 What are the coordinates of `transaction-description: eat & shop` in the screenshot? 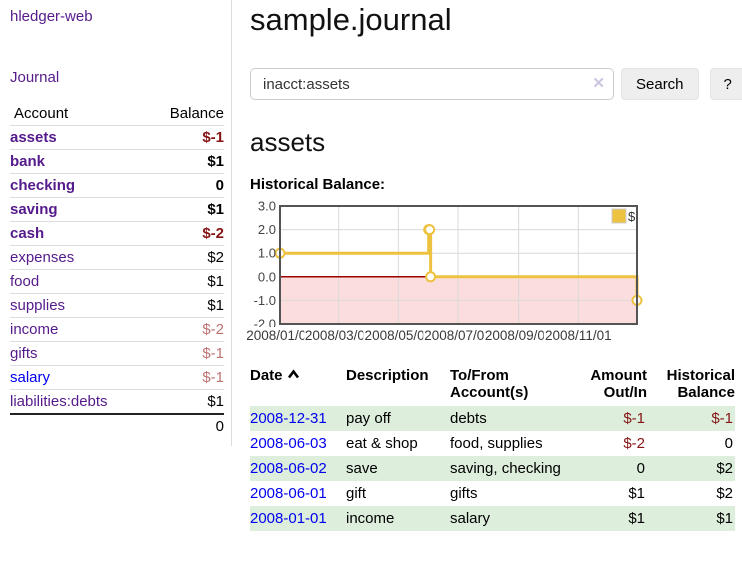 It's located at (382, 443).